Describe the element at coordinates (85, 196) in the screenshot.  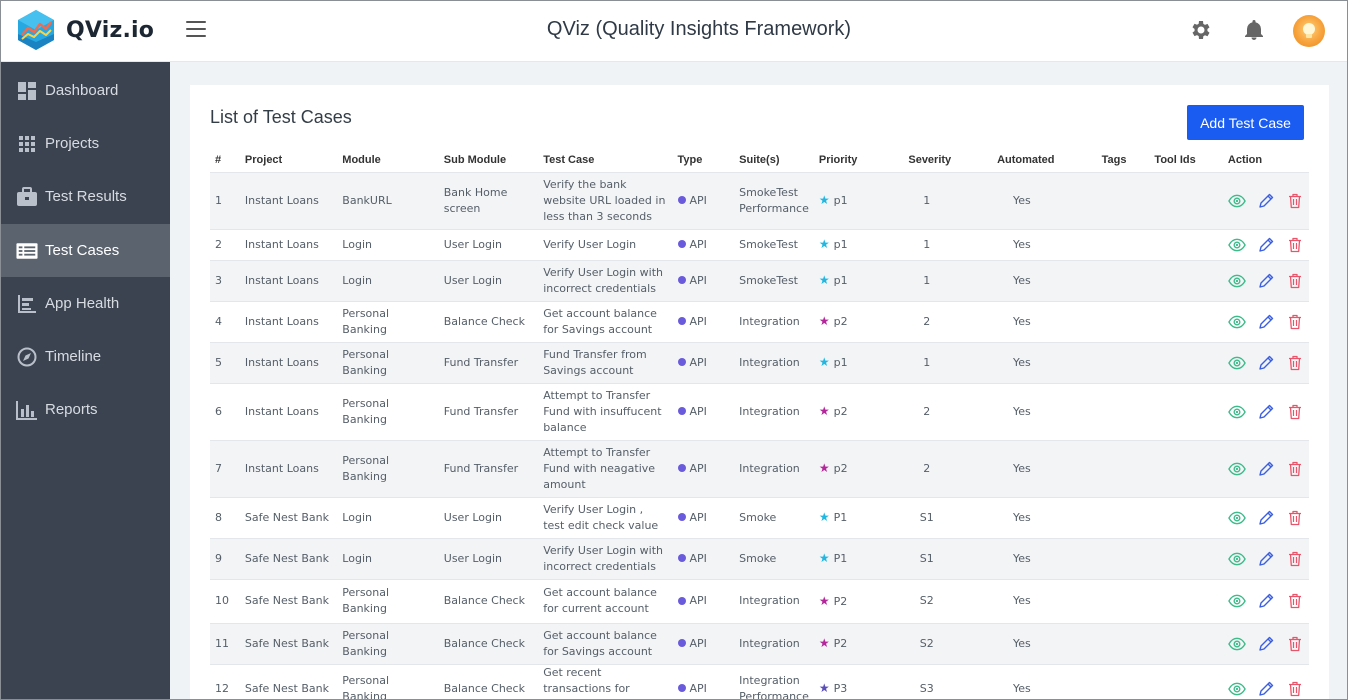
I see `sidebar-item-test-results: Test Results` at that location.